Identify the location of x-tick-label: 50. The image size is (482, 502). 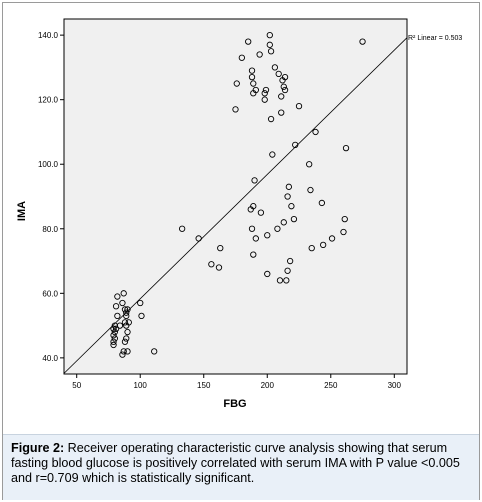
(76, 385).